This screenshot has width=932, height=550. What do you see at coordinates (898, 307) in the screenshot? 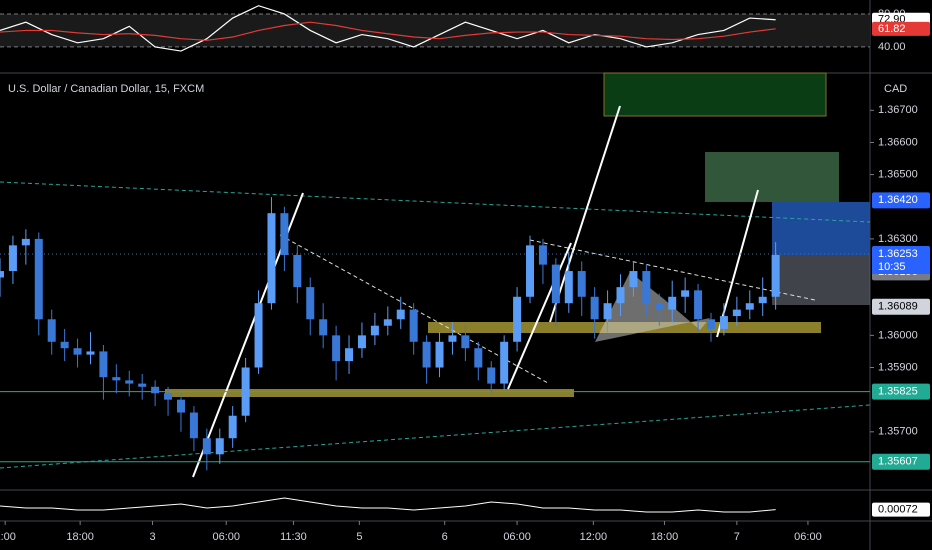
I see `price-tag-label: 1.36089` at bounding box center [898, 307].